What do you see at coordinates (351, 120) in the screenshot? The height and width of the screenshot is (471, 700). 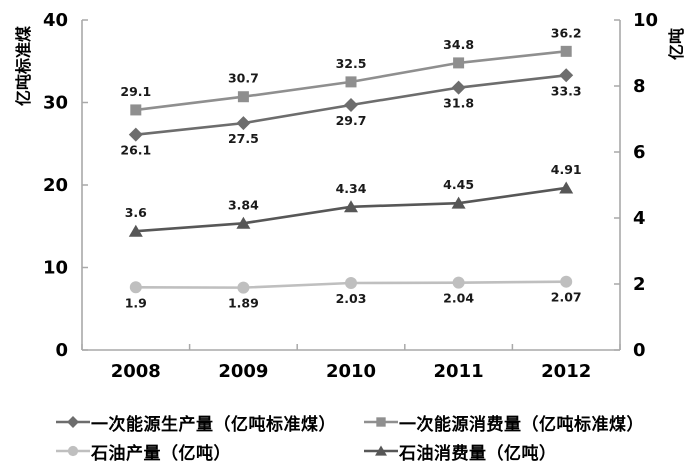 I see `data-label: 29.7` at bounding box center [351, 120].